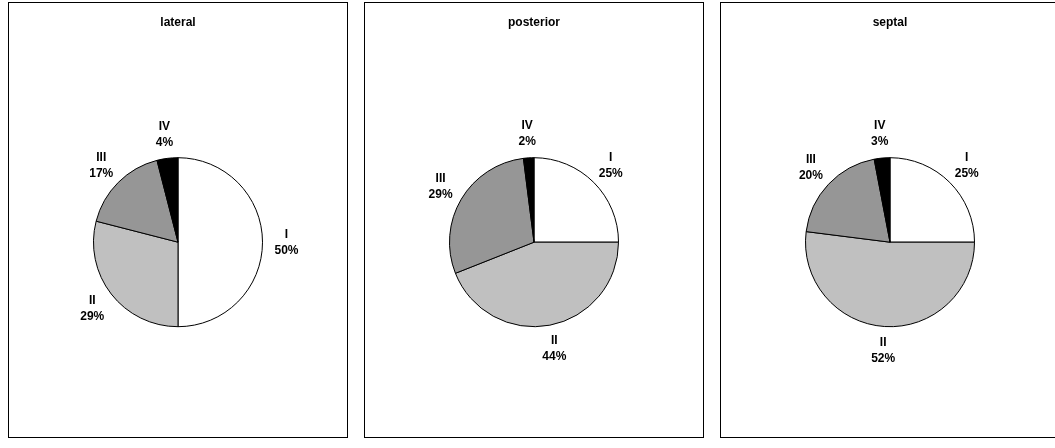  I want to click on data-label: 2%, so click(527, 141).